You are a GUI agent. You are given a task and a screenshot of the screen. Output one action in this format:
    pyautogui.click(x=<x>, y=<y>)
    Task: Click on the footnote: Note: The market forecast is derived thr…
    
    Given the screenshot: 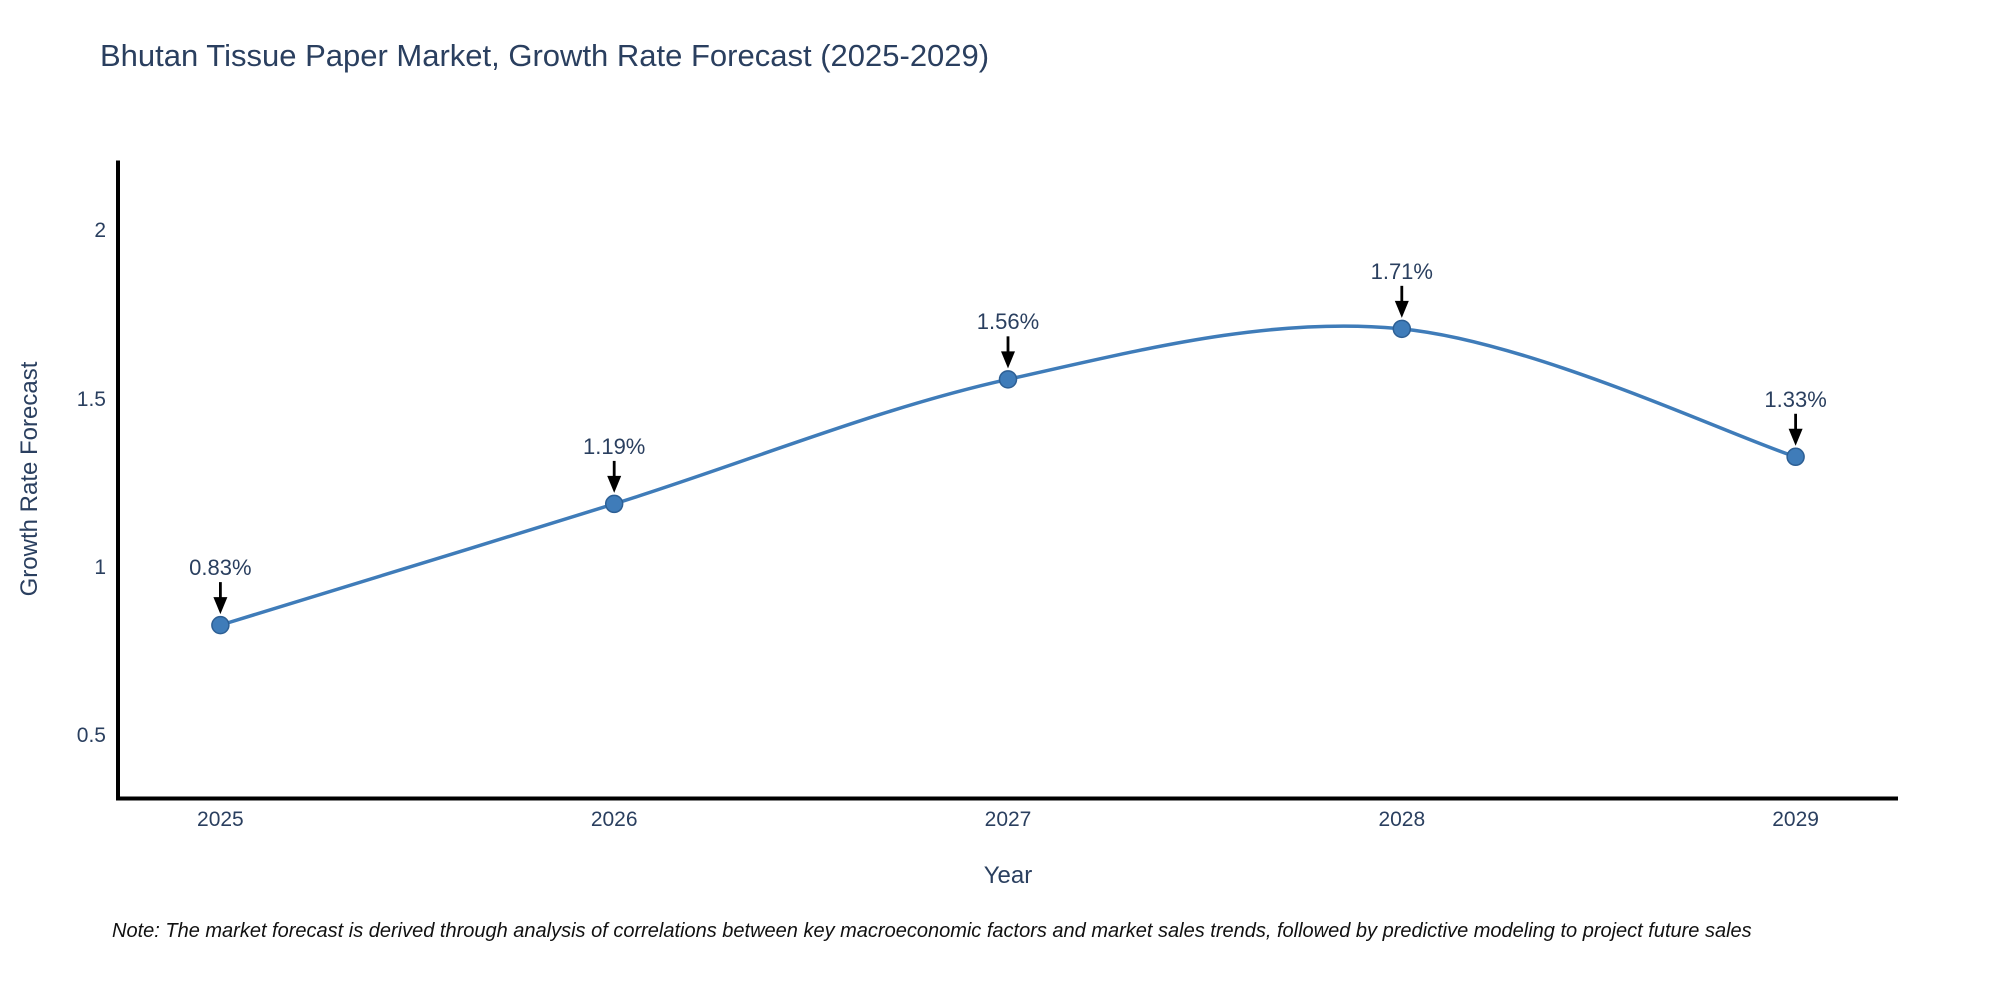 What is the action you would take?
    pyautogui.click(x=932, y=931)
    